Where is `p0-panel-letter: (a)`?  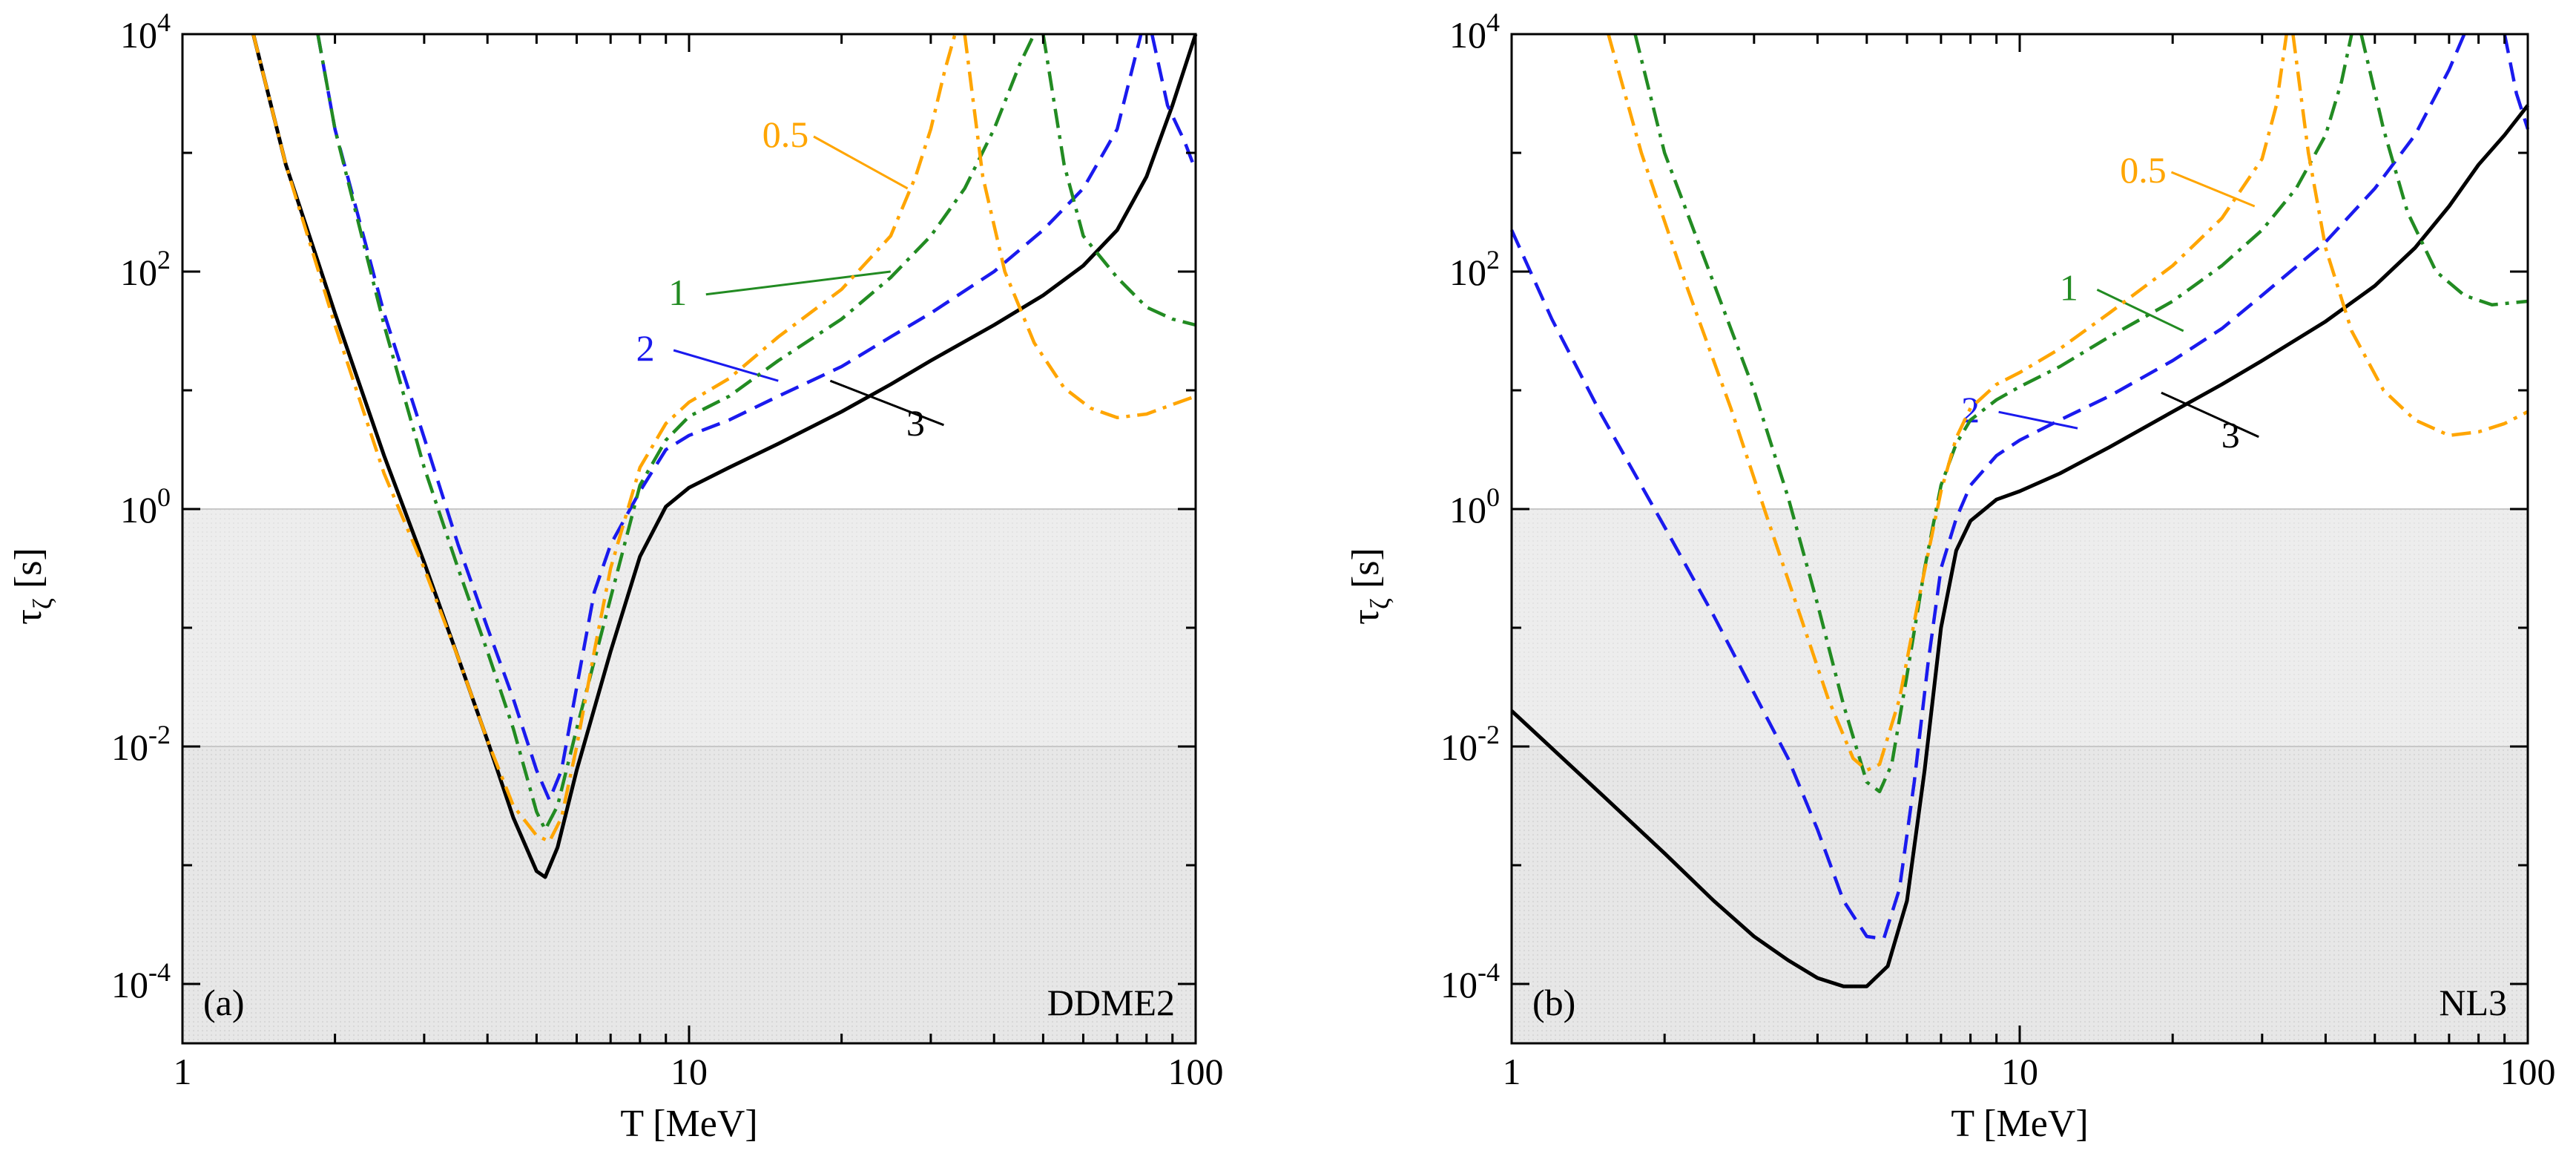
p0-panel-letter: (a) is located at coordinates (224, 1002).